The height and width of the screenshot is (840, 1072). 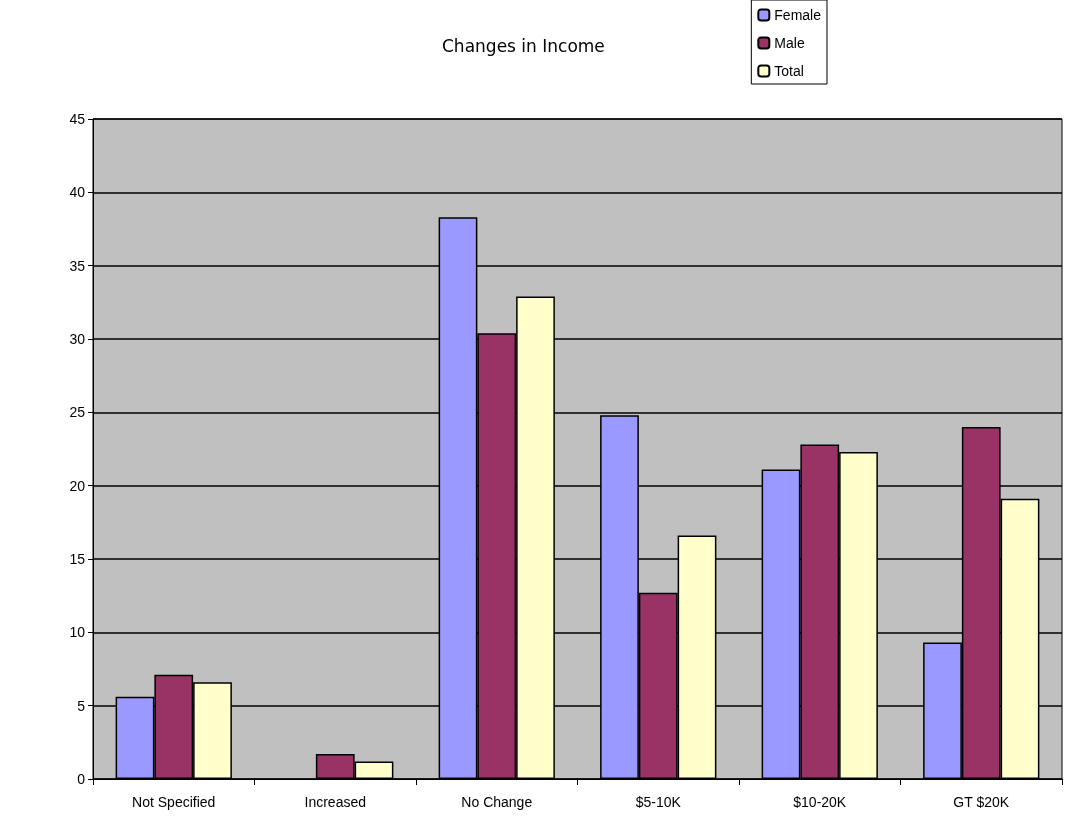 What do you see at coordinates (77, 485) in the screenshot?
I see `y-tick-label: 20` at bounding box center [77, 485].